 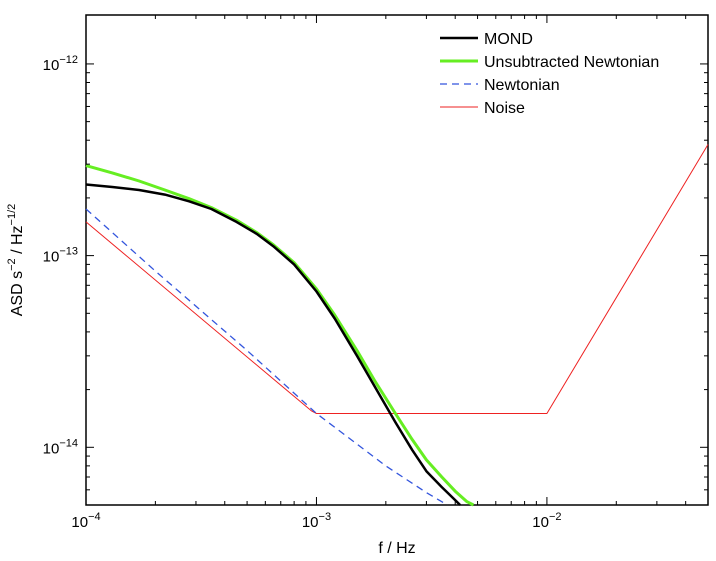 I want to click on legend: MOND Unsubtracted Newtonian Newtonian Noise, so click(x=549, y=74).